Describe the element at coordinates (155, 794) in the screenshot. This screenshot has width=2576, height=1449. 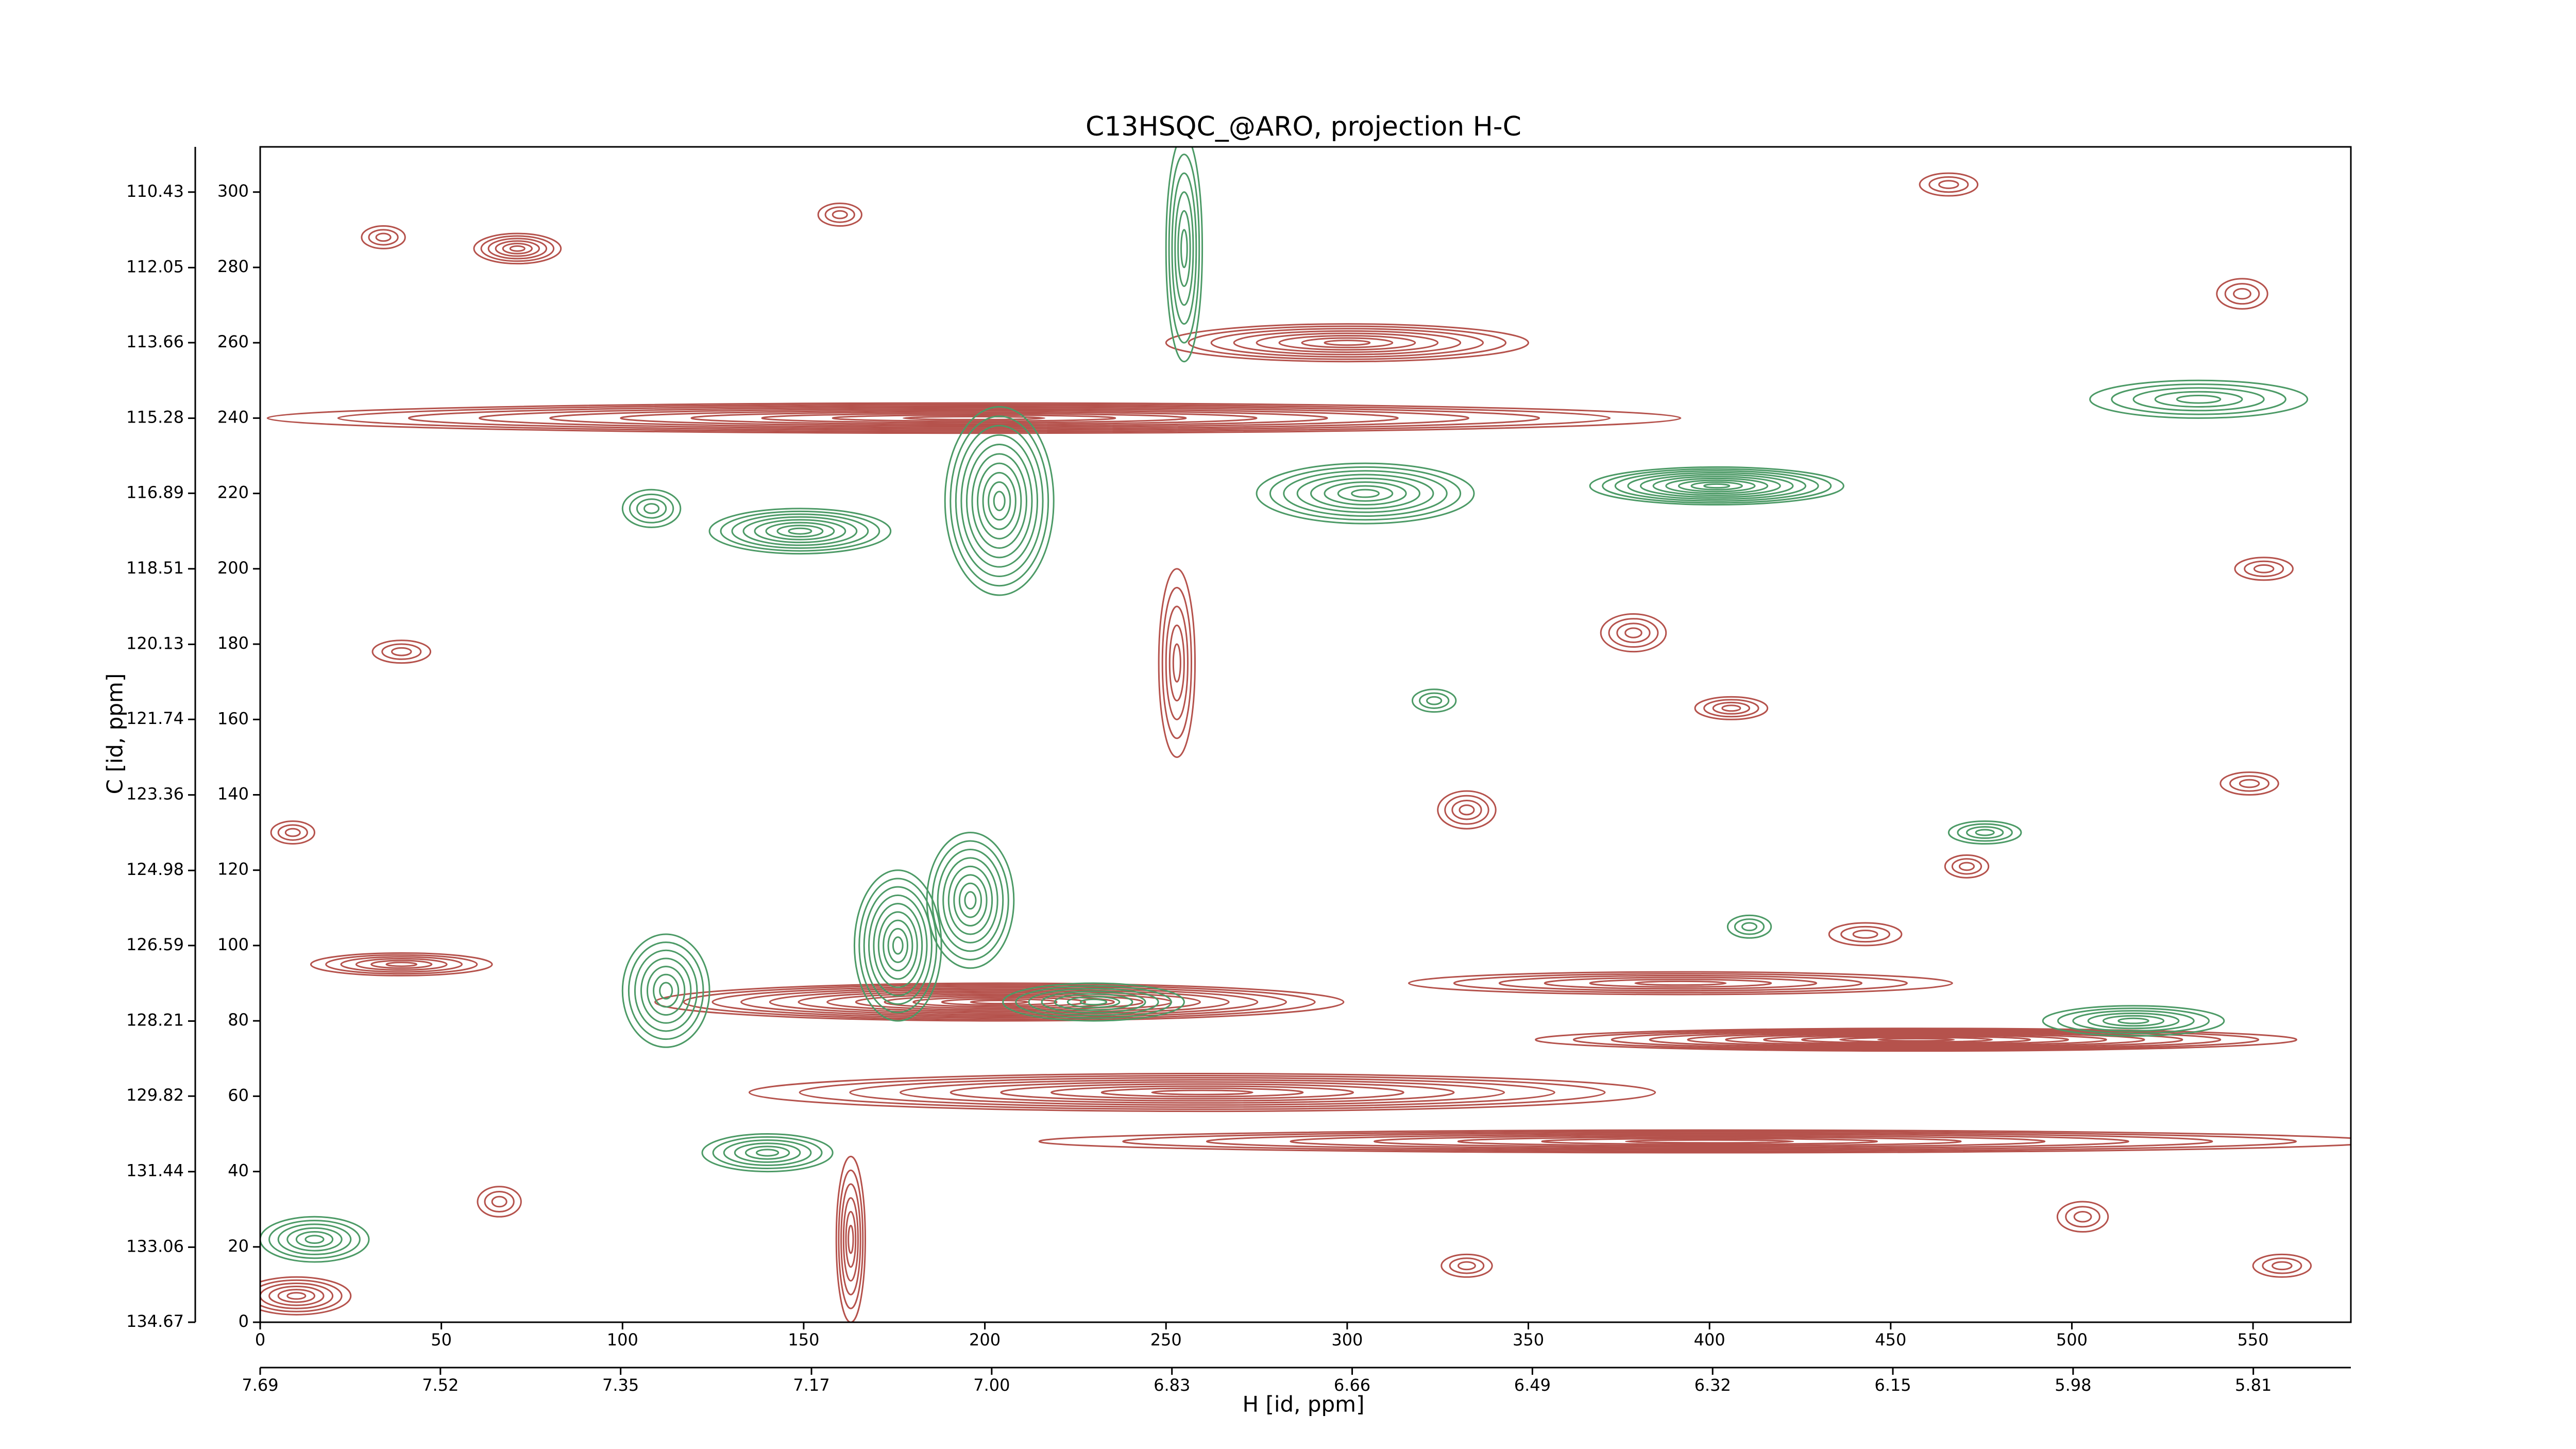
I see `y2-tick-label: 123.36` at that location.